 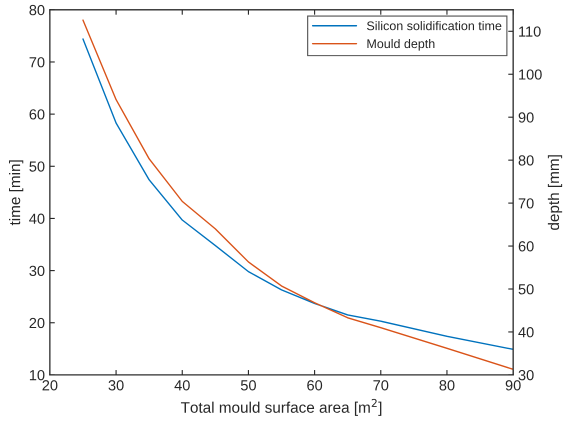 What do you see at coordinates (526, 203) in the screenshot?
I see `y2-tick-label: 70` at bounding box center [526, 203].